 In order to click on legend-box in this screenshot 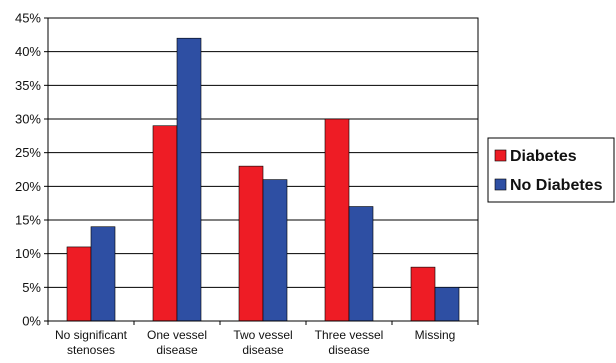, I will do `click(551, 170)`.